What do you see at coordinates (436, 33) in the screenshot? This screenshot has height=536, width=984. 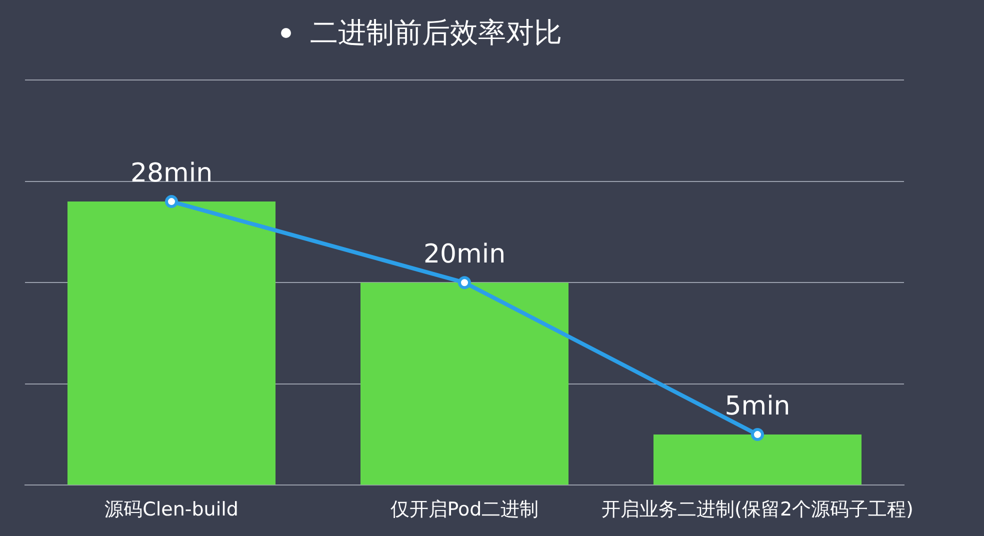 I see `chart-title: 二进制前后效率对比` at bounding box center [436, 33].